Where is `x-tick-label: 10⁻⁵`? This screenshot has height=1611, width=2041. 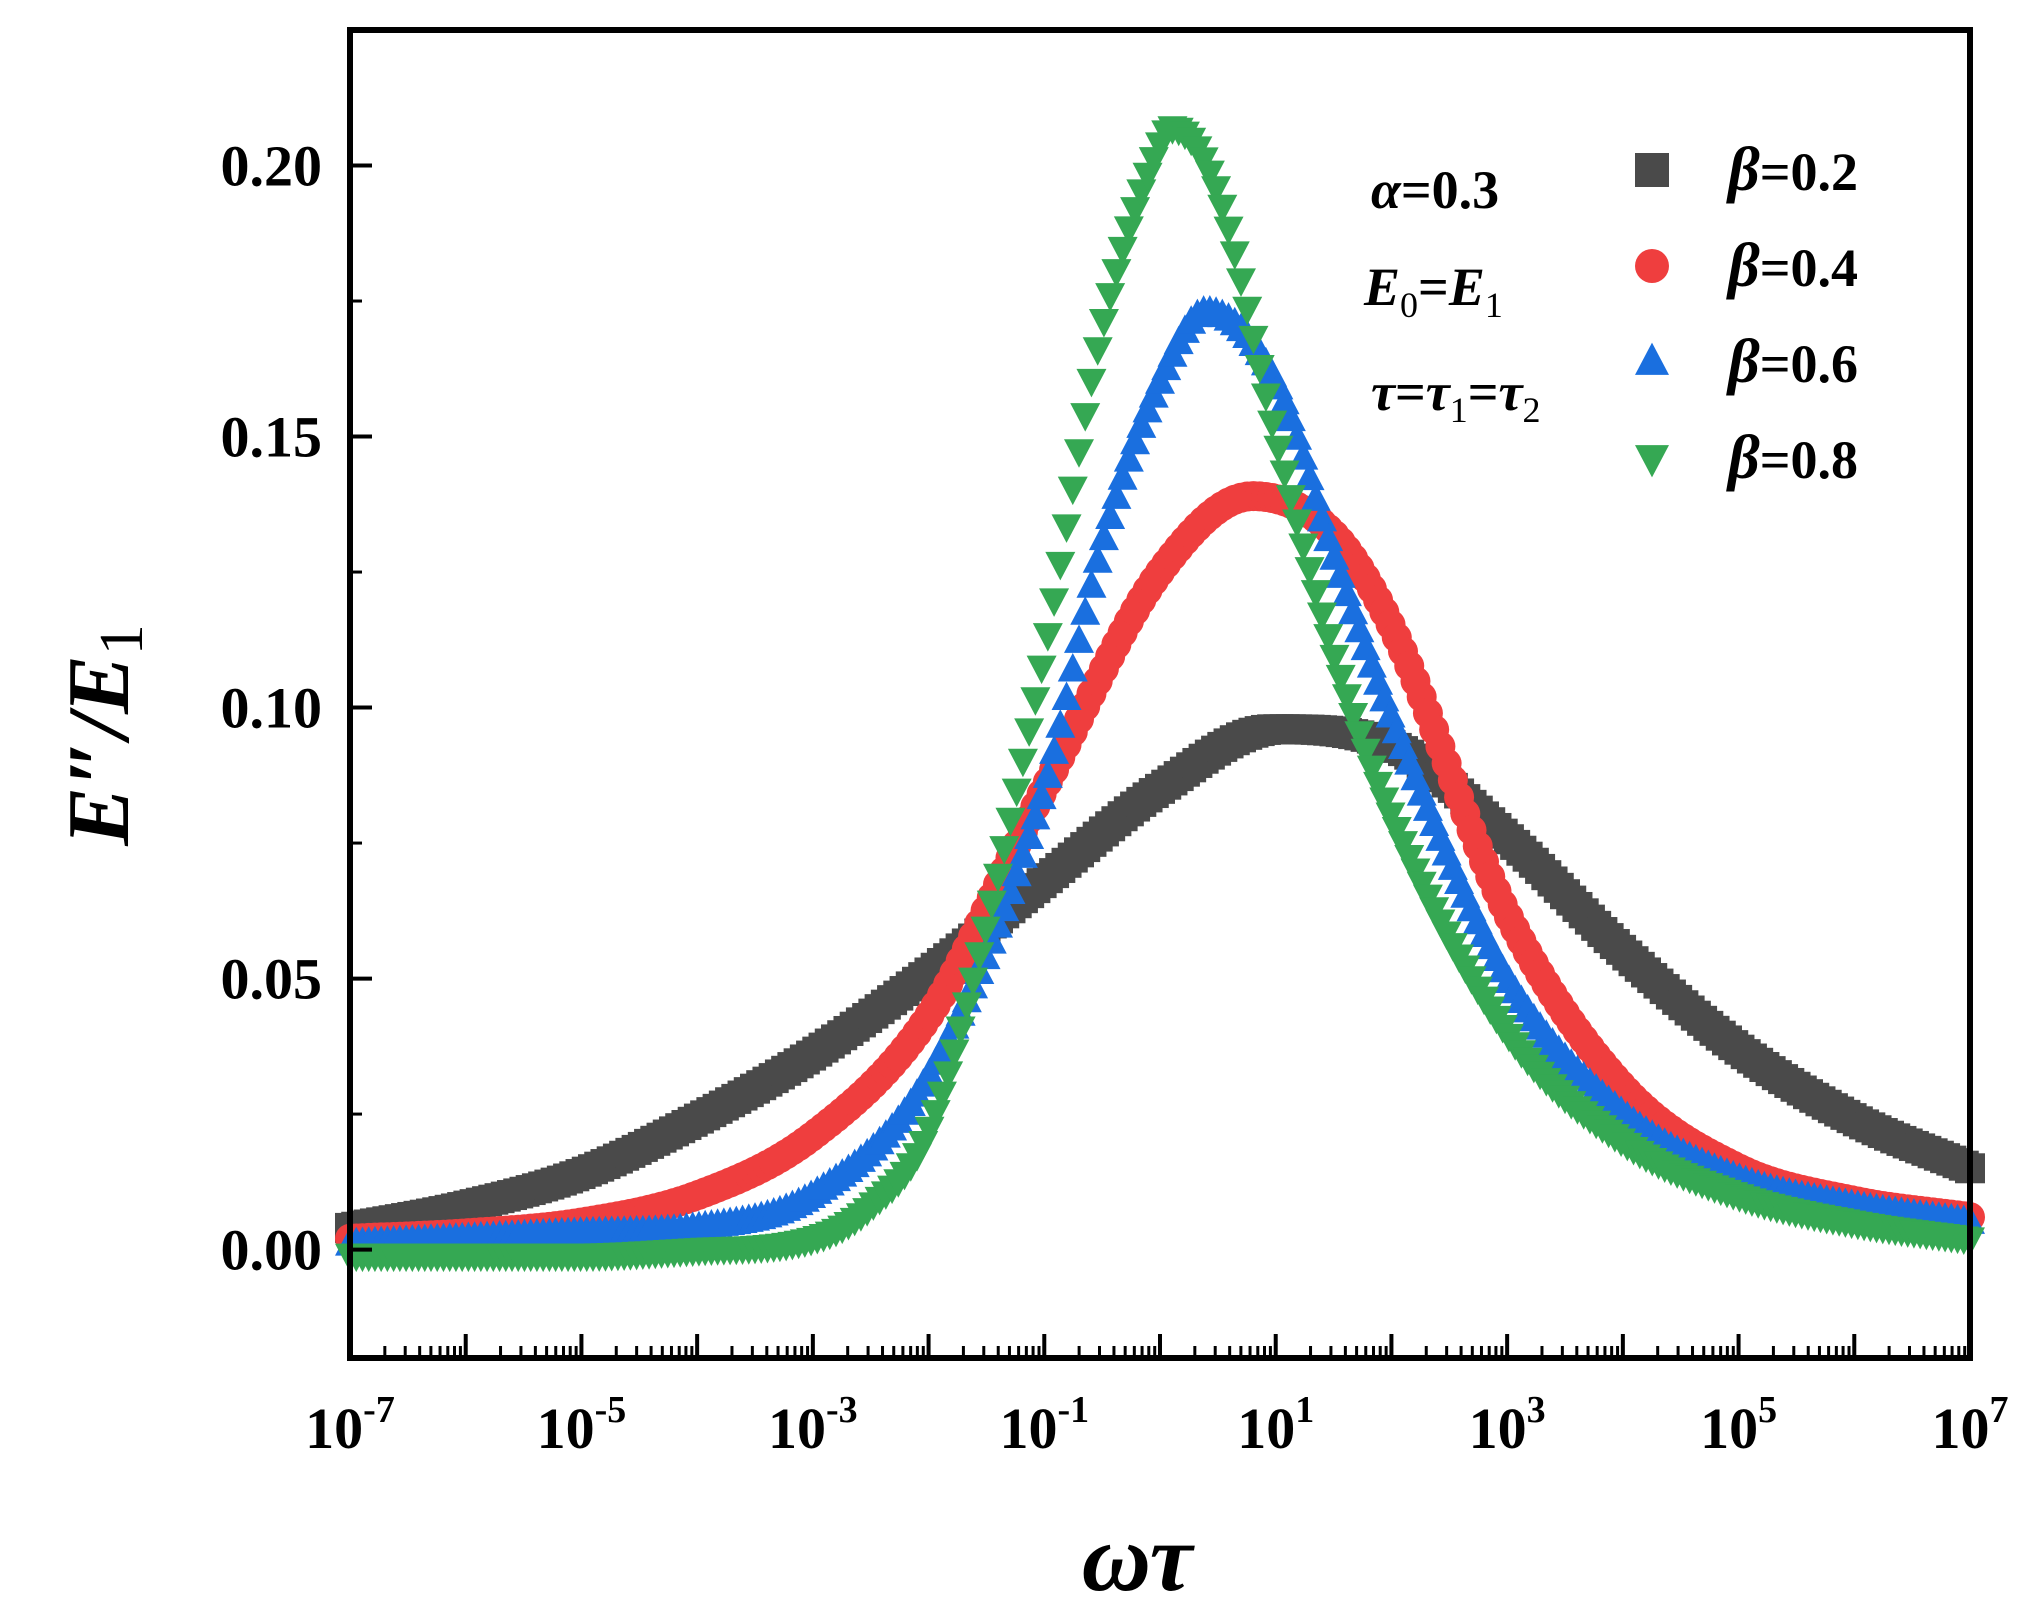
x-tick-label: 10⁻⁵ is located at coordinates (582, 1425).